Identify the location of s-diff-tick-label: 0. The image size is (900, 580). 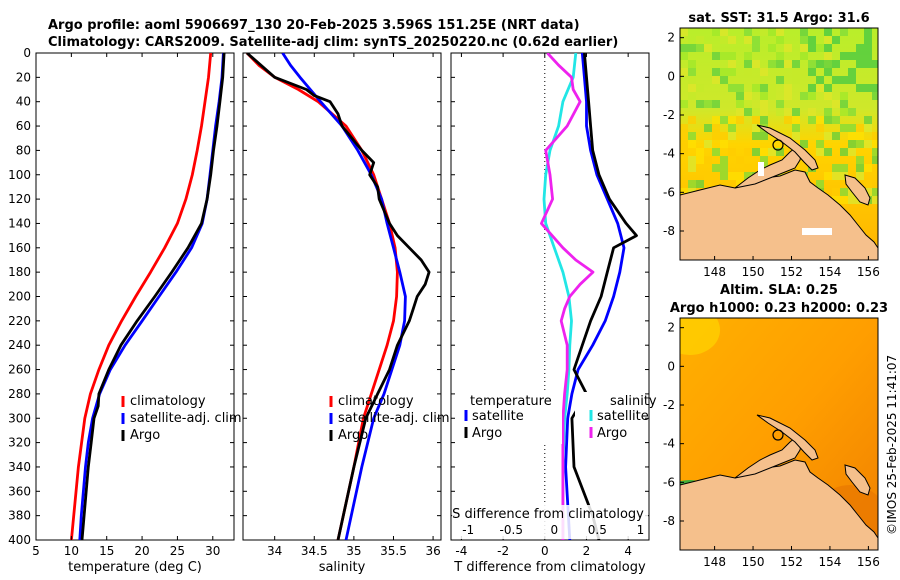
(554, 530).